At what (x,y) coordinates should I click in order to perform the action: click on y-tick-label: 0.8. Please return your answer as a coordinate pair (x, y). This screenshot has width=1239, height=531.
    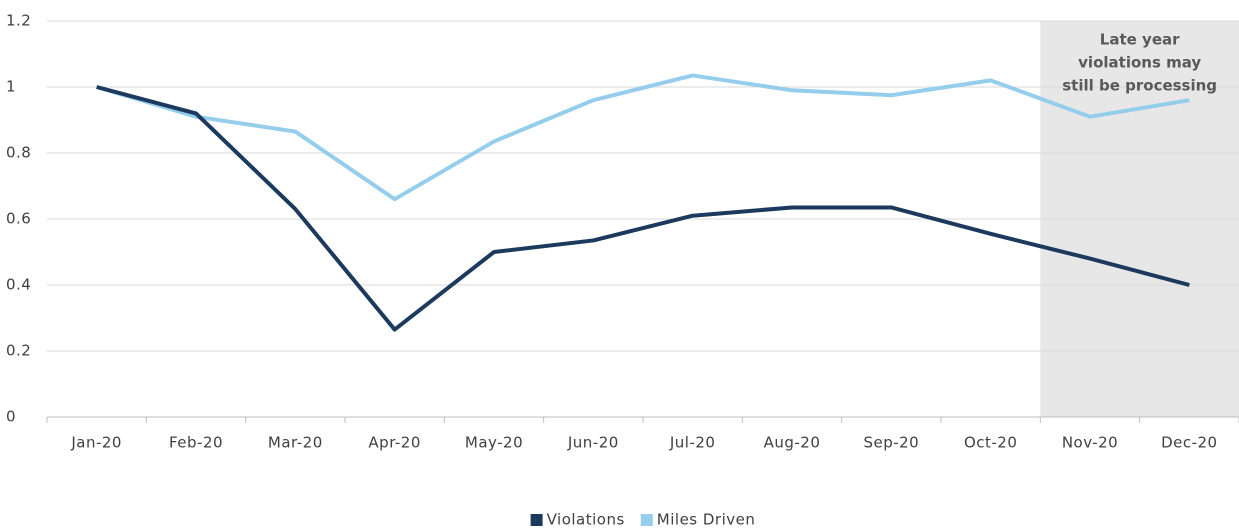
    Looking at the image, I should click on (18, 153).